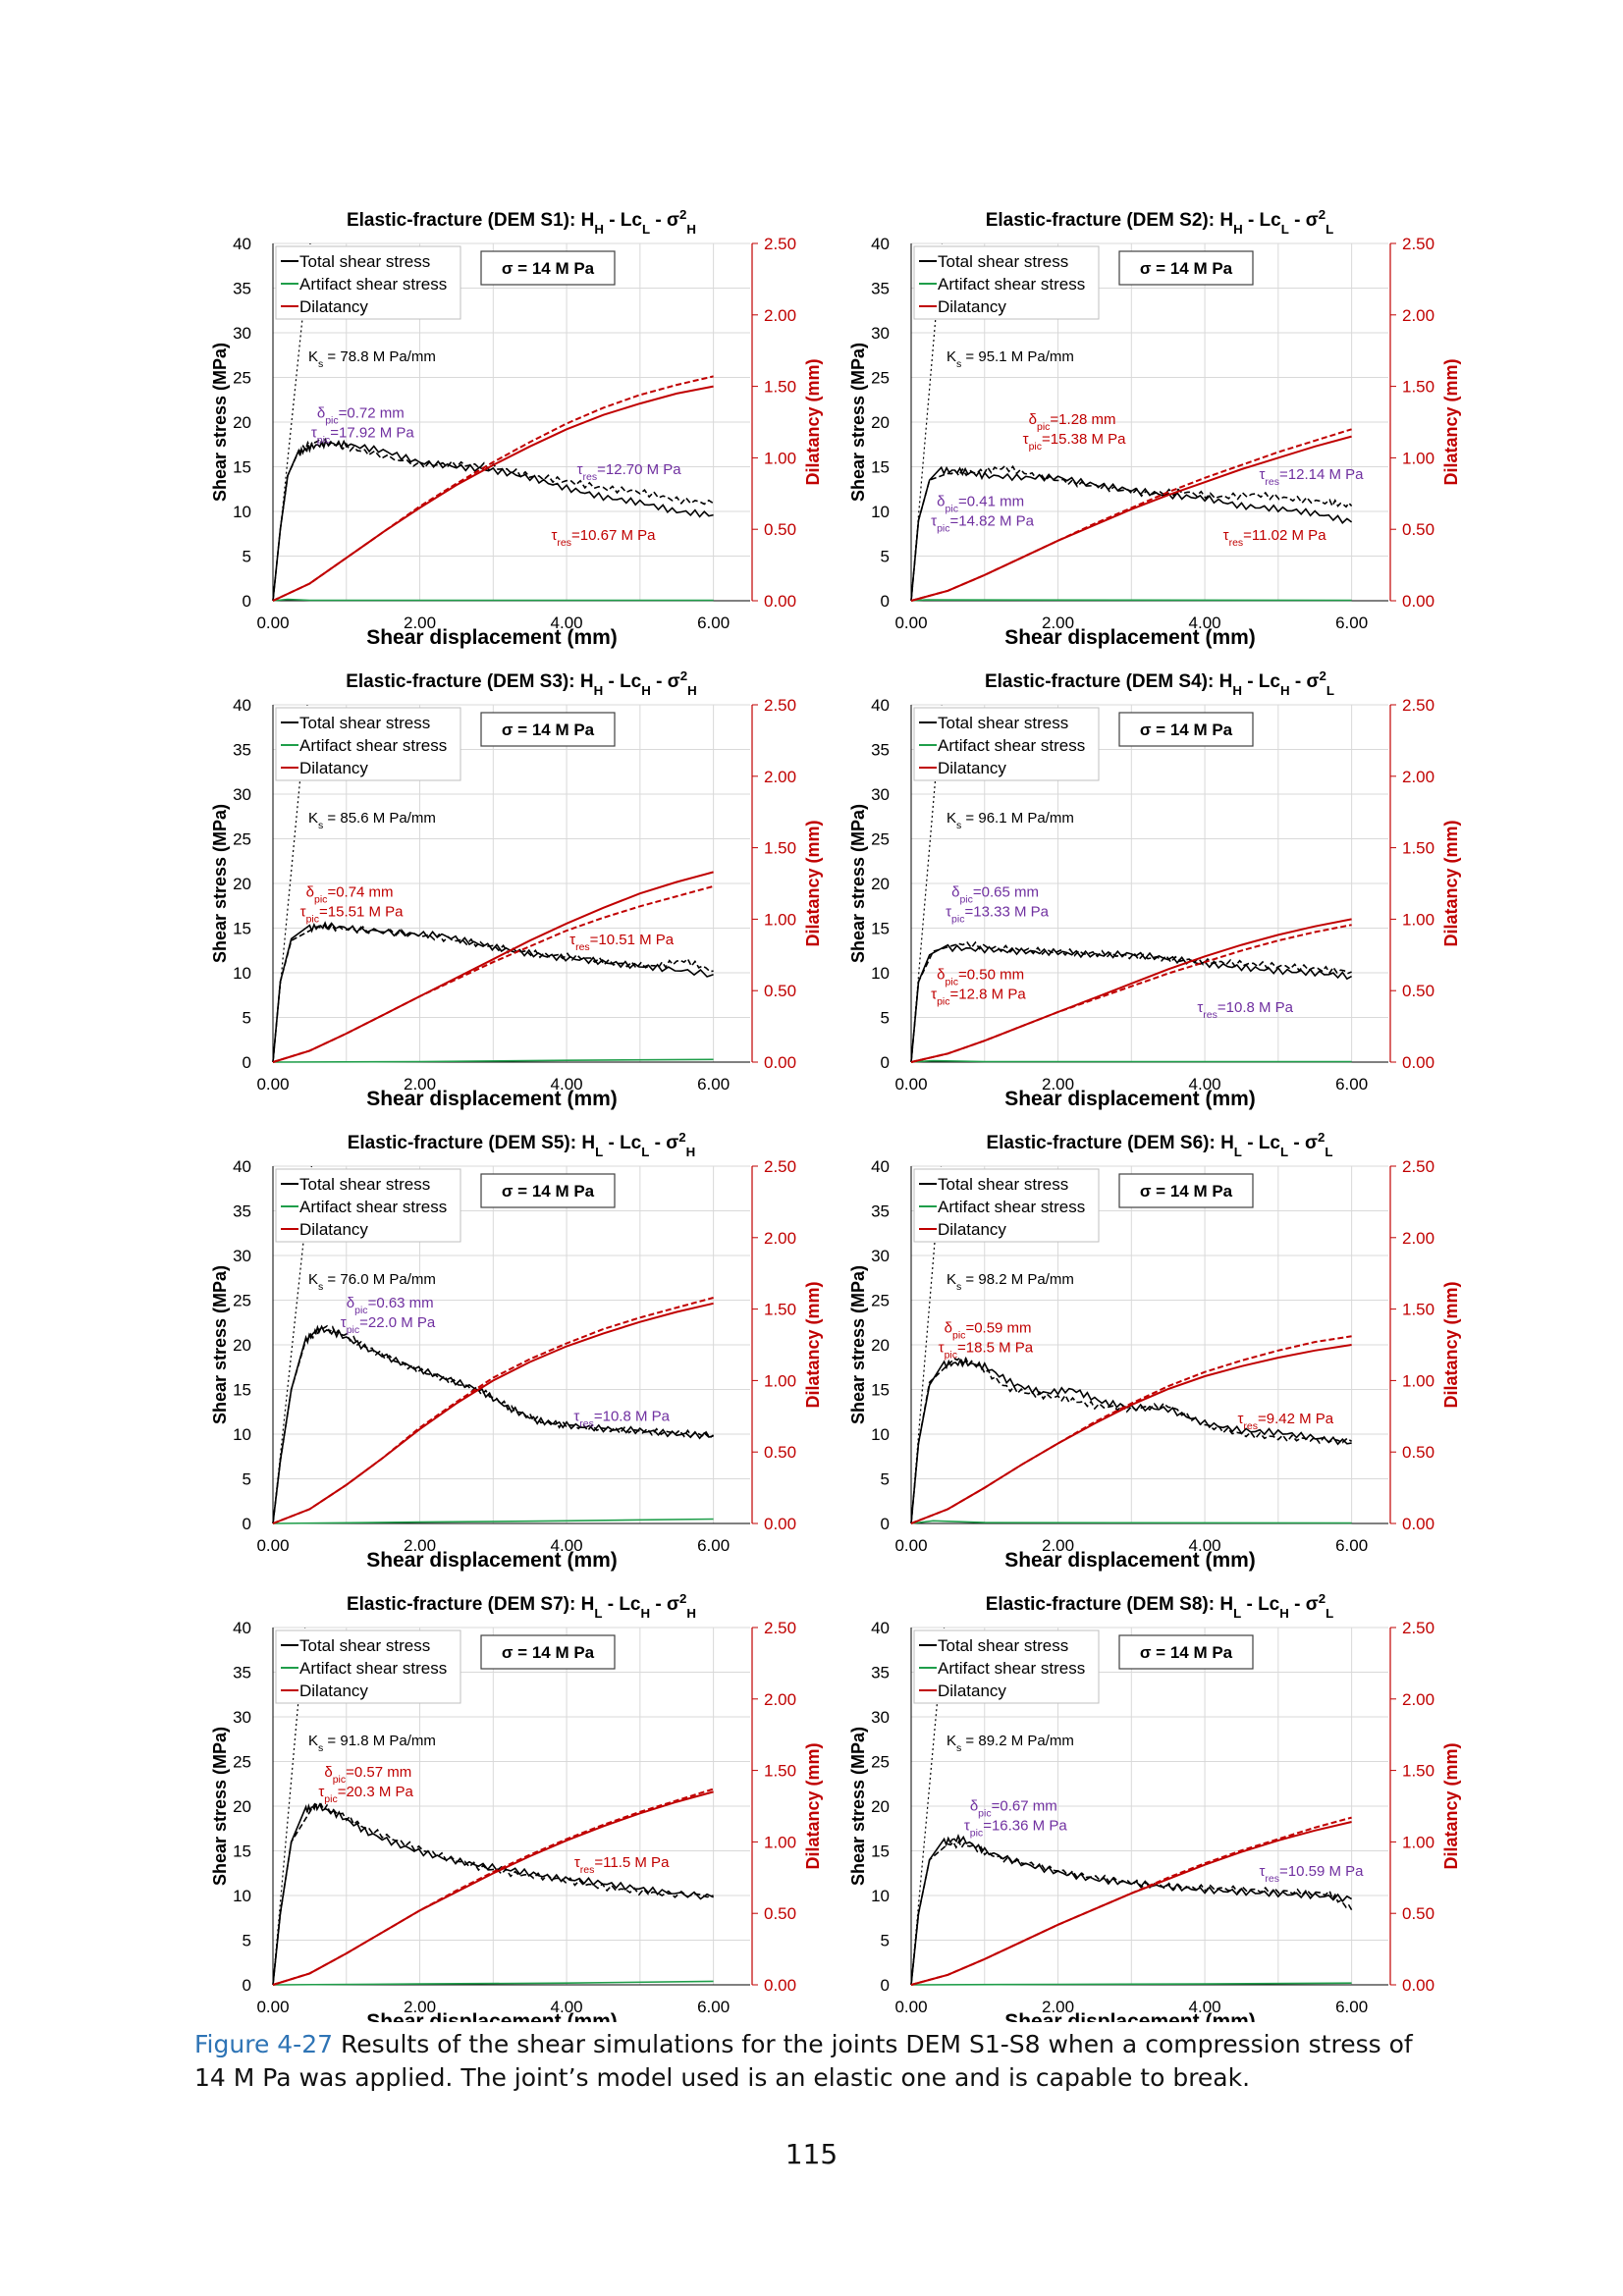  What do you see at coordinates (622, 942) in the screenshot?
I see `residual-annotation: τres=10.51 M Pa` at bounding box center [622, 942].